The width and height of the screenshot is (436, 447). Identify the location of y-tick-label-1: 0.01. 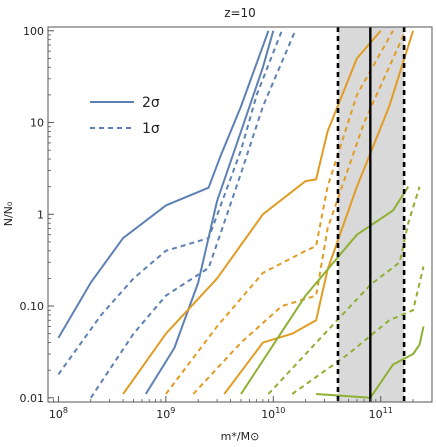
(32, 398).